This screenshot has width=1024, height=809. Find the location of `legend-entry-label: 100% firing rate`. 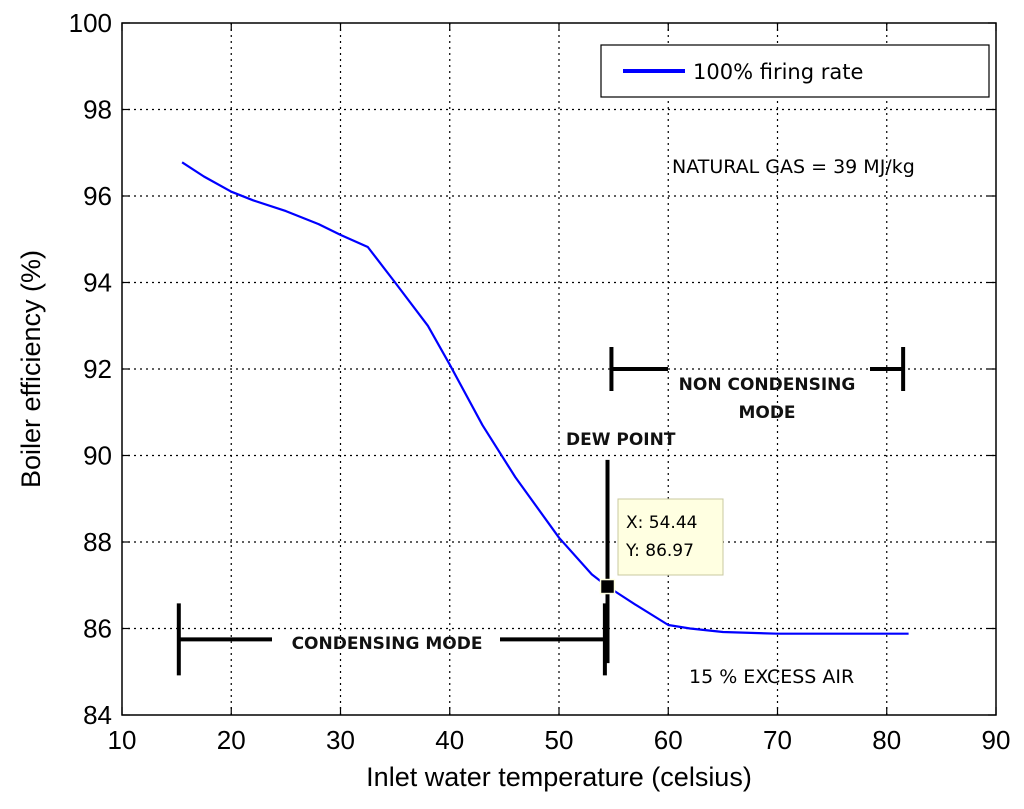

legend-entry-label: 100% firing rate is located at coordinates (778, 72).